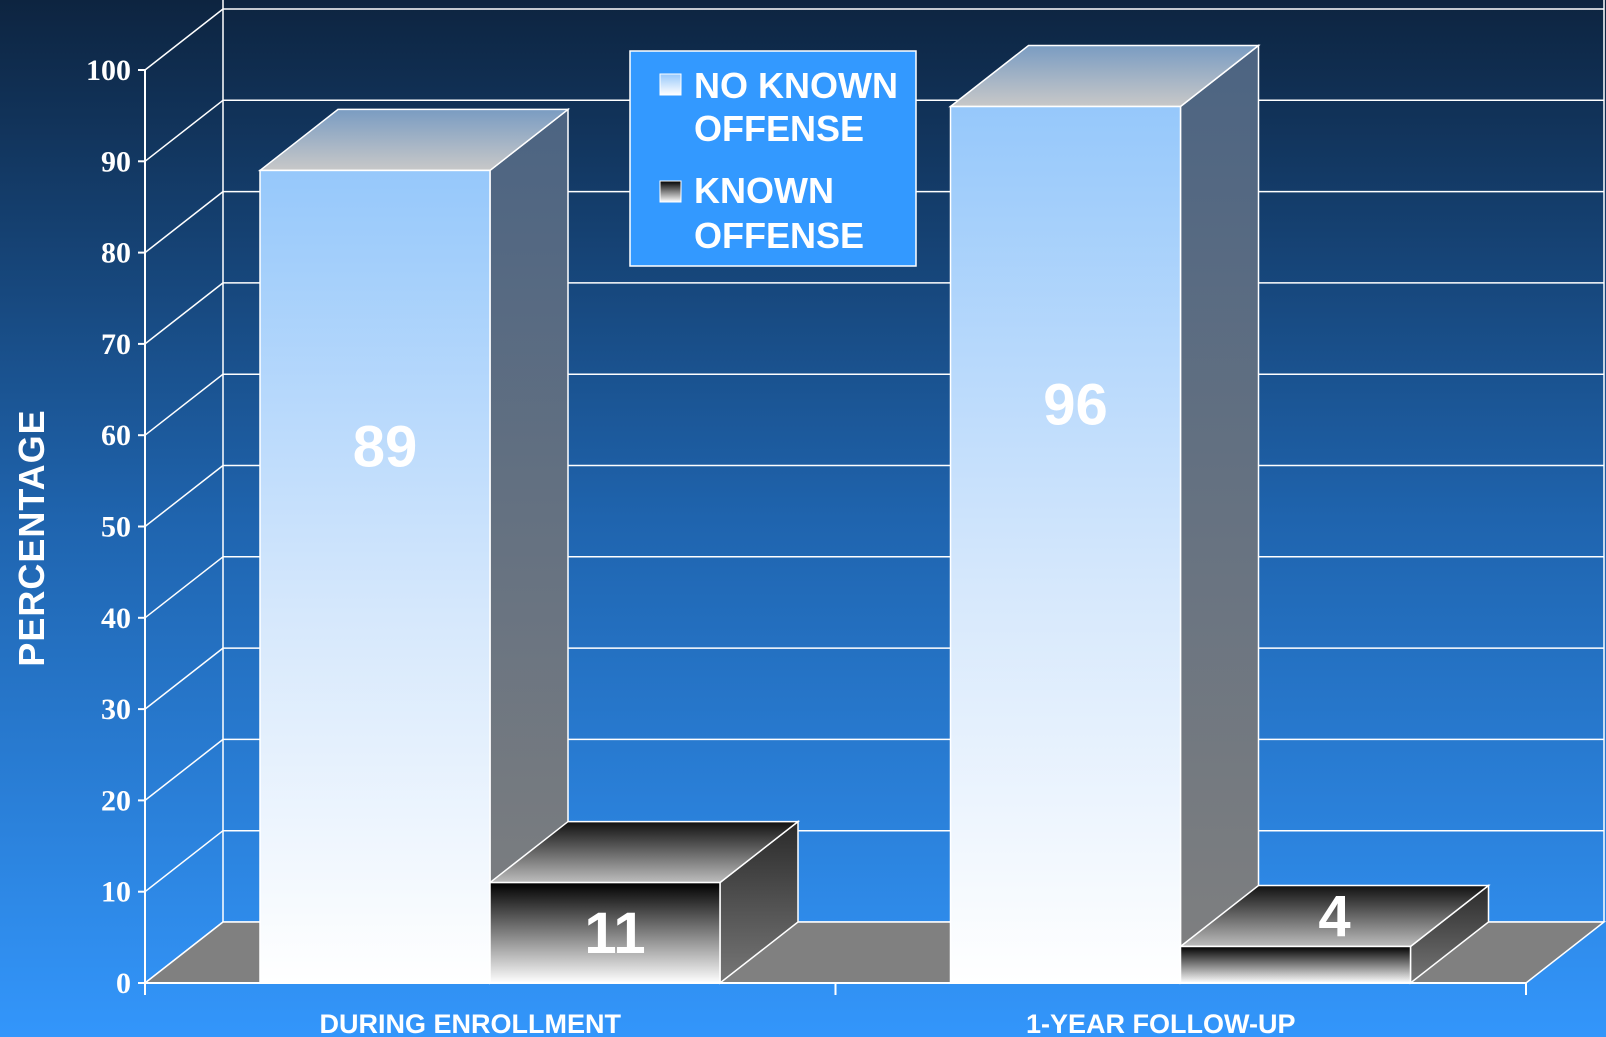 The height and width of the screenshot is (1037, 1606). What do you see at coordinates (116, 435) in the screenshot?
I see `y-tick-label: 60` at bounding box center [116, 435].